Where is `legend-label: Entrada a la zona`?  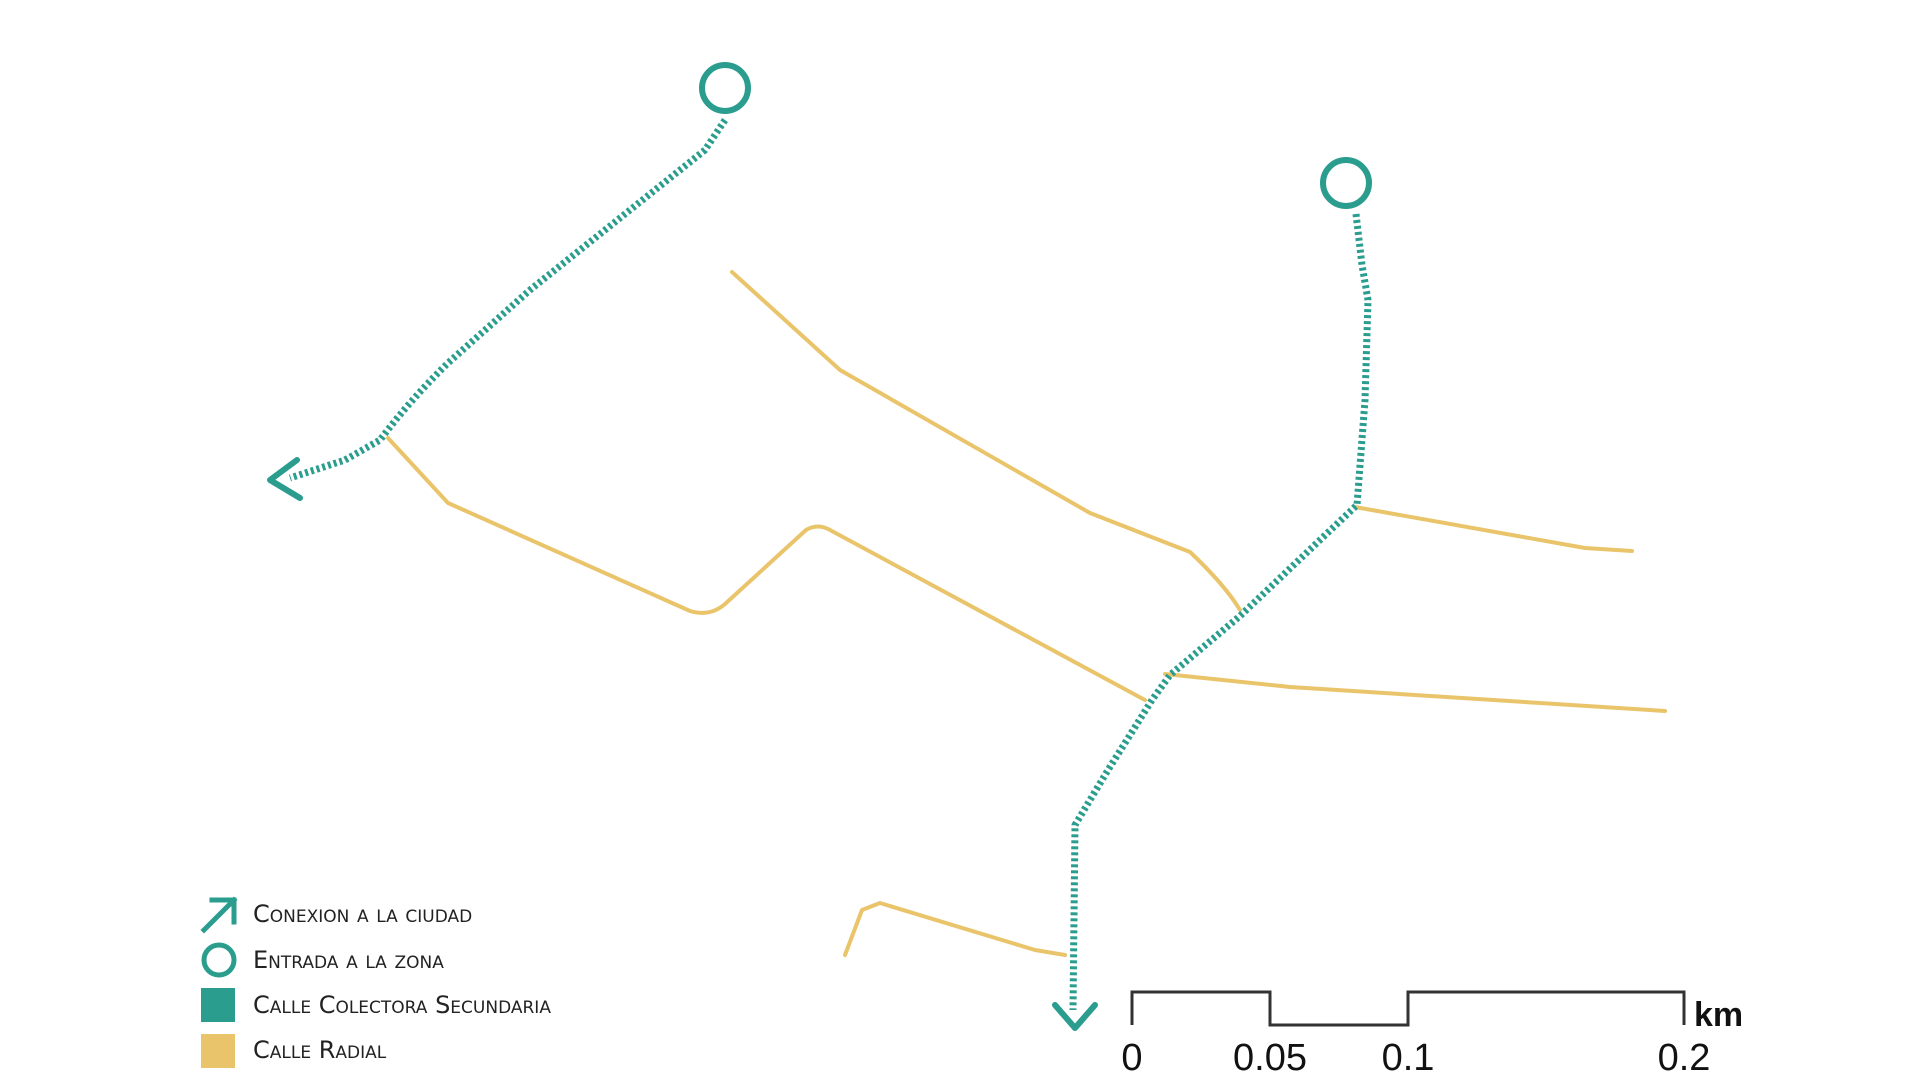
legend-label: Entrada a la zona is located at coordinates (348, 960).